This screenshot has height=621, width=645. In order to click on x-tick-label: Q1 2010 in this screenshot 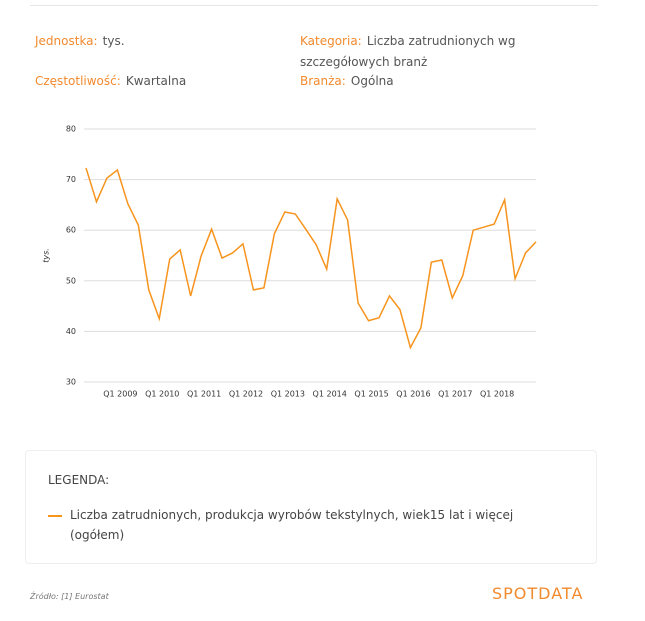, I will do `click(162, 394)`.